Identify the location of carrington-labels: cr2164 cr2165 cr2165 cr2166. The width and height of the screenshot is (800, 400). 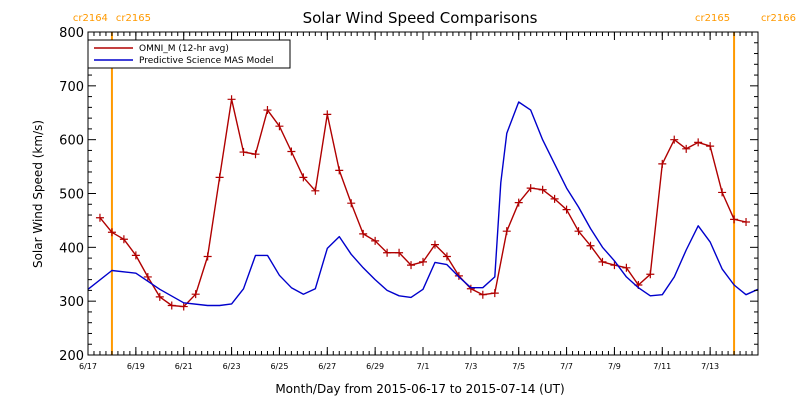
(434, 18).